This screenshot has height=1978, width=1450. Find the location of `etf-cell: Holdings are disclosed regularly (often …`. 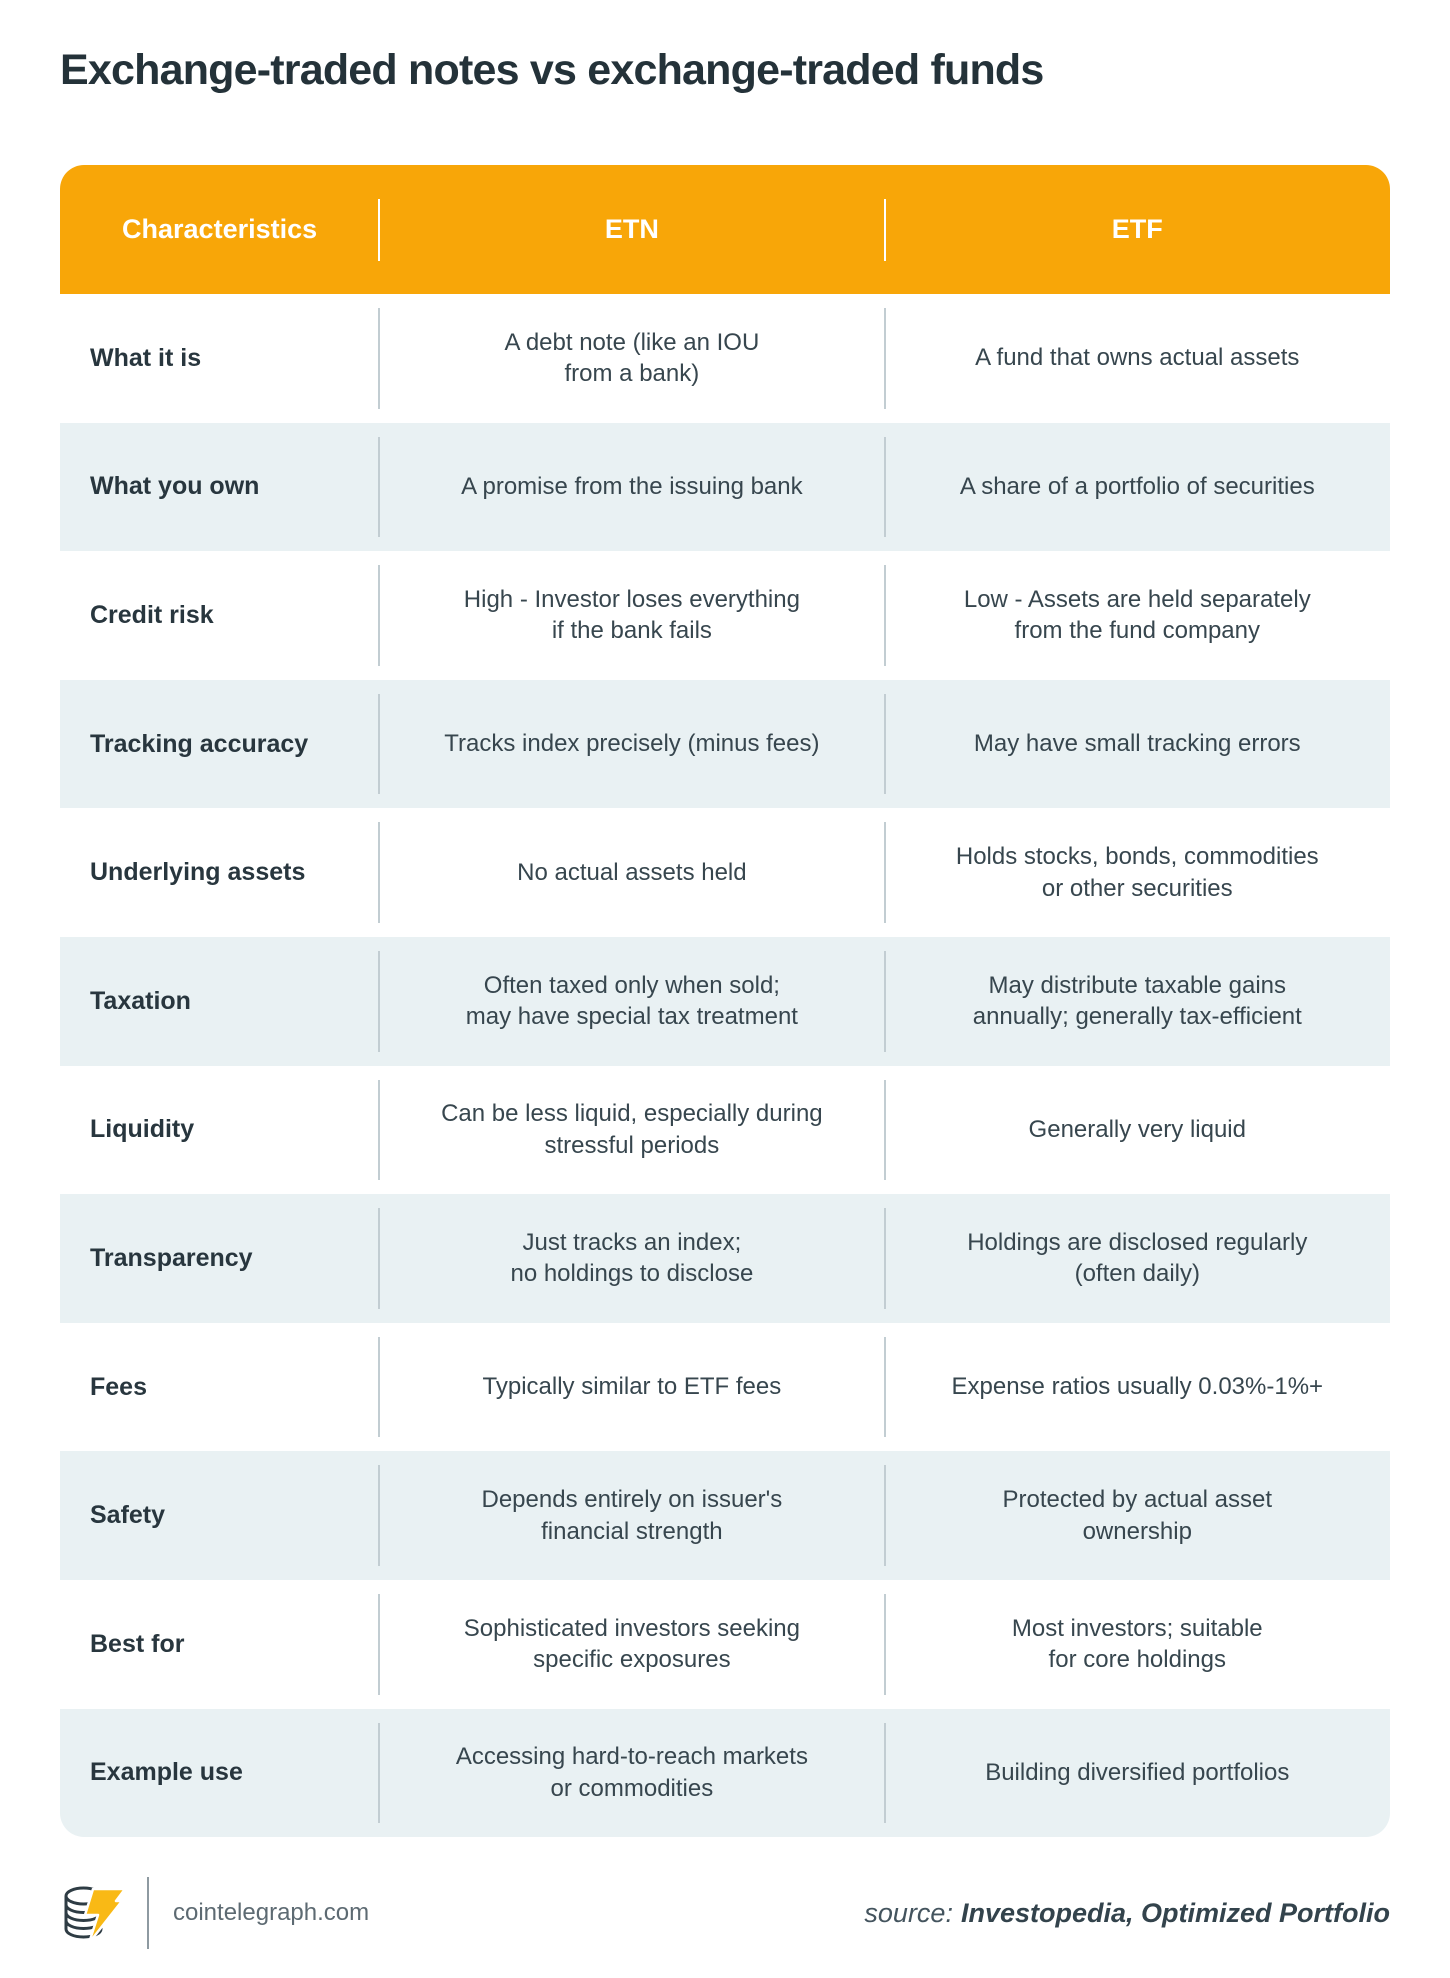

etf-cell: Holdings are disclosed regularly (often … is located at coordinates (1136, 1258).